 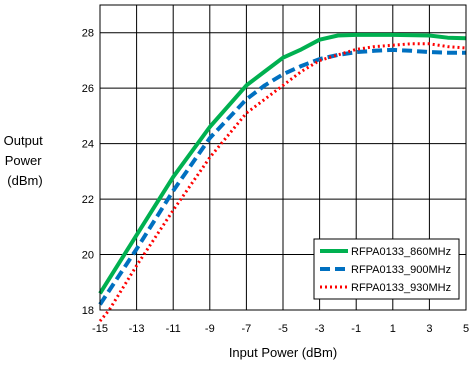 I want to click on x-tick-label: -7, so click(x=247, y=329).